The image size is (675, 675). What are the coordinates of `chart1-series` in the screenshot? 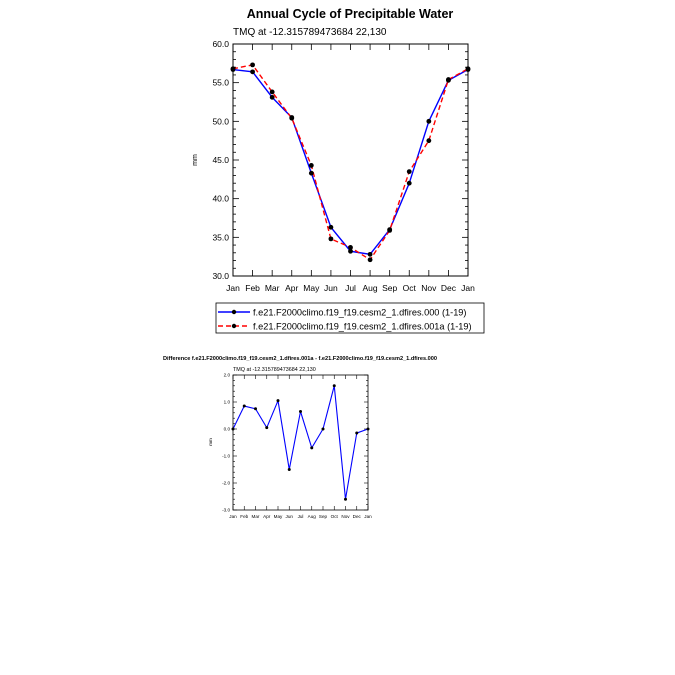 It's located at (350, 162).